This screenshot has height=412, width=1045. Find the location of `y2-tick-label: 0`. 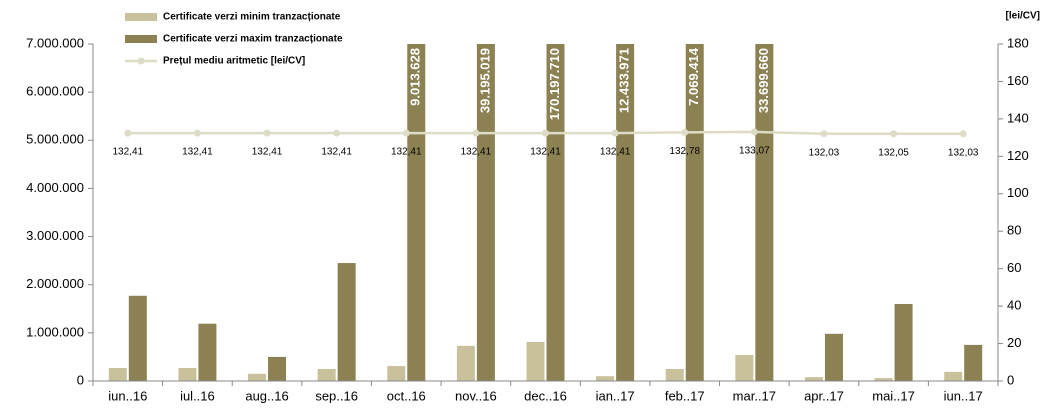

y2-tick-label: 0 is located at coordinates (1010, 379).